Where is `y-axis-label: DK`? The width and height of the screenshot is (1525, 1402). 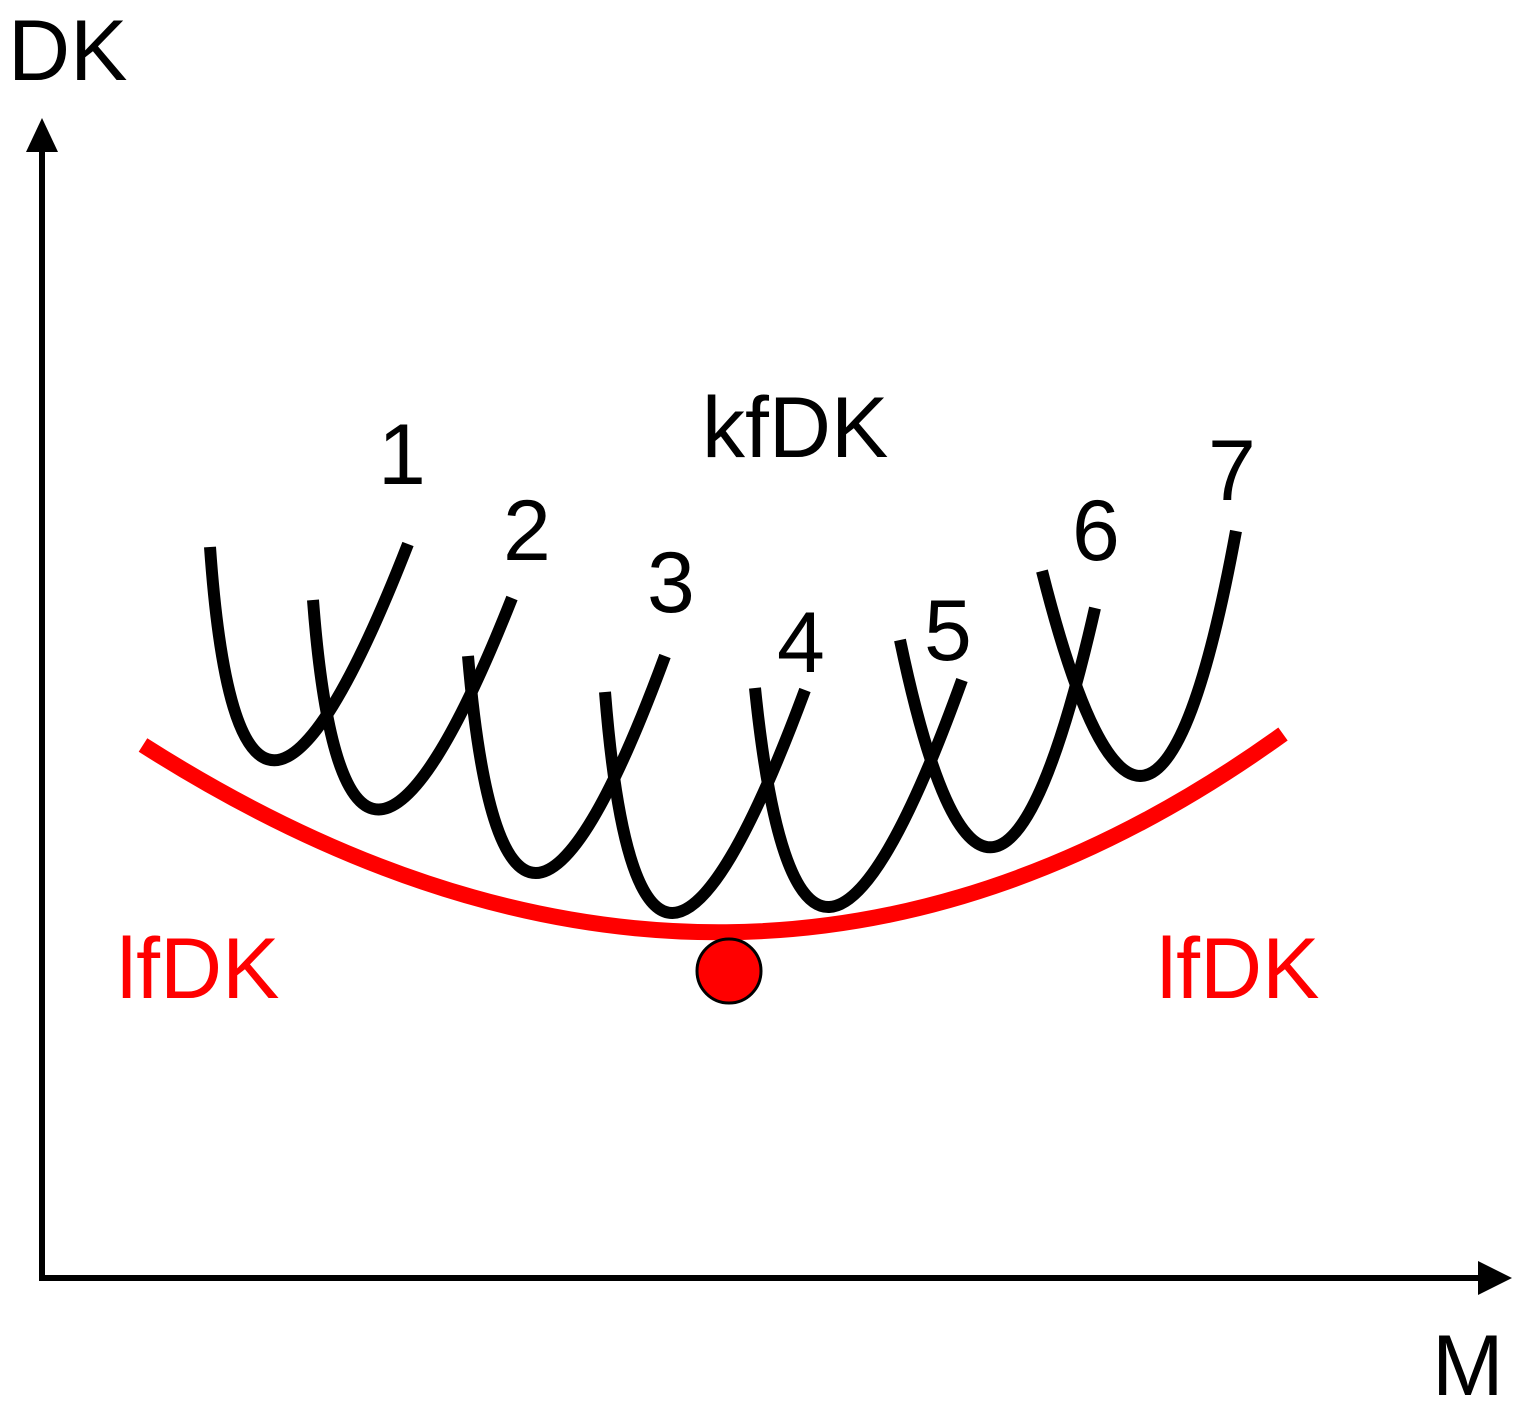 y-axis-label: DK is located at coordinates (67, 51).